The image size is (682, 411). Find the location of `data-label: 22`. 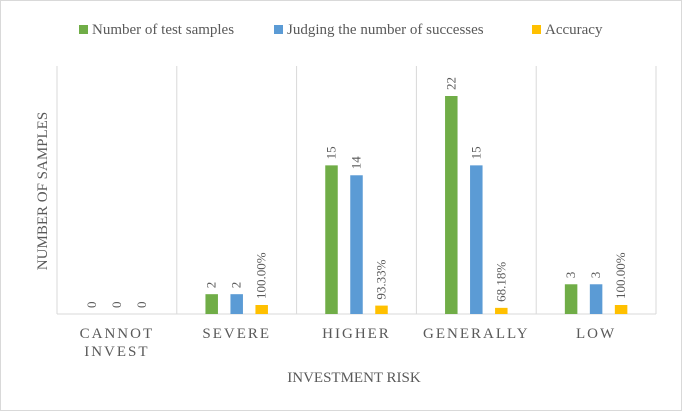

data-label: 22 is located at coordinates (450, 83).